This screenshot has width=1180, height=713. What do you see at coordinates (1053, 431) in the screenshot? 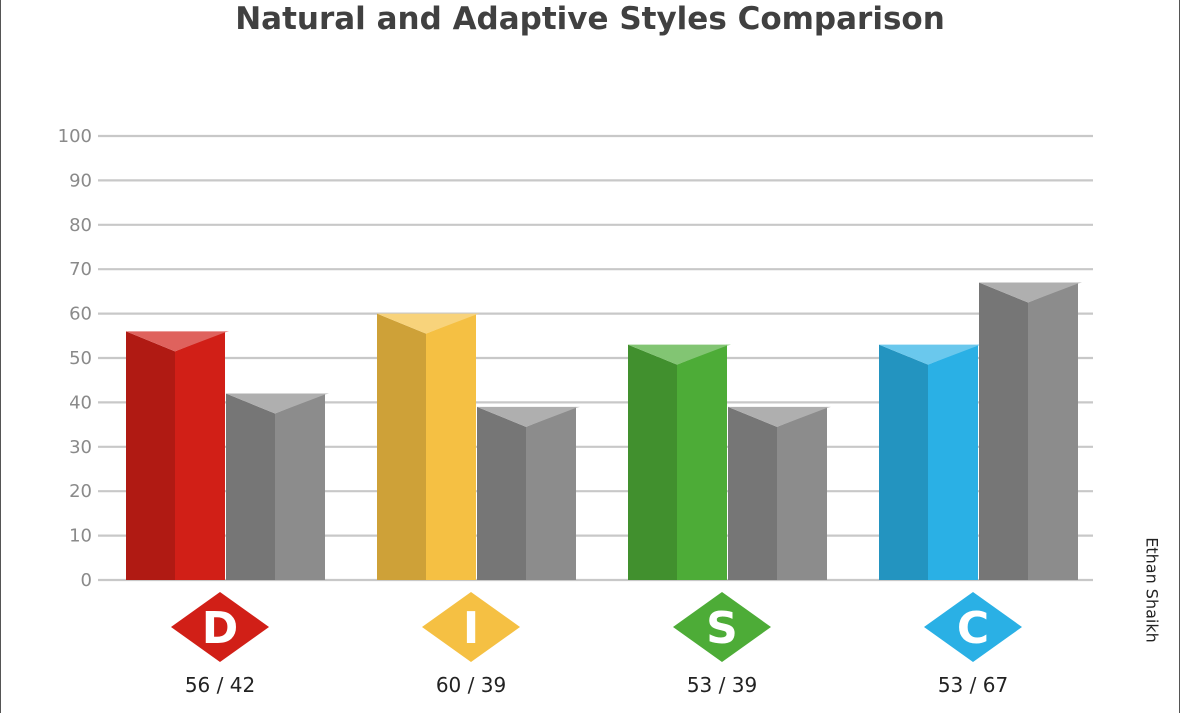
I see `bar-adaptive-c-right-face` at bounding box center [1053, 431].